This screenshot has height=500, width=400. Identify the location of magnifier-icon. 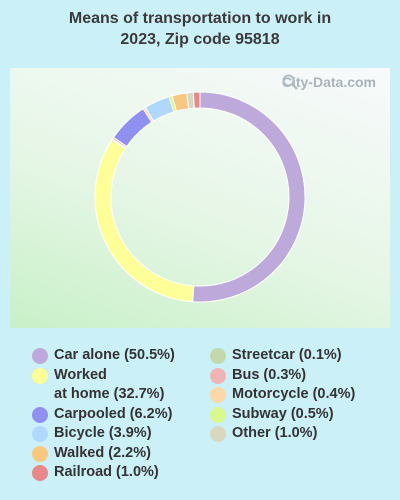
(290, 82).